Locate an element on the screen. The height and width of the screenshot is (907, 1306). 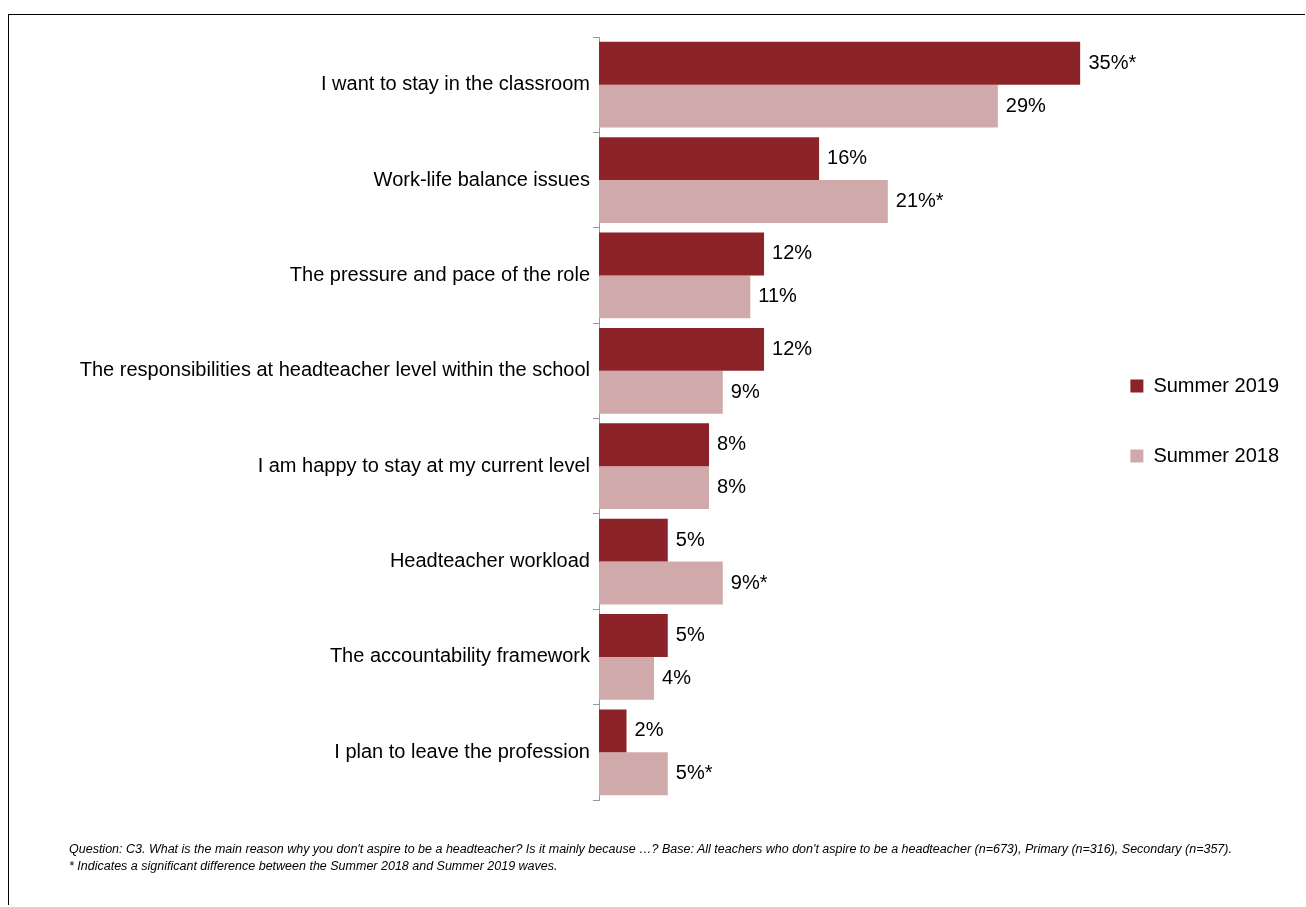
data-label: 11% is located at coordinates (778, 295).